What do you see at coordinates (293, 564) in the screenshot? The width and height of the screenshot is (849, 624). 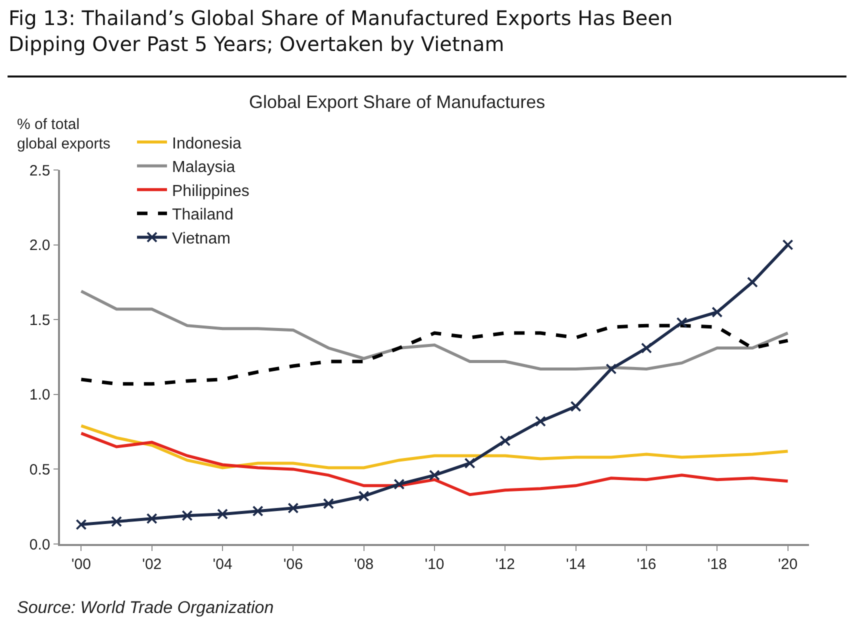 I see `x-tick-label: '06` at bounding box center [293, 564].